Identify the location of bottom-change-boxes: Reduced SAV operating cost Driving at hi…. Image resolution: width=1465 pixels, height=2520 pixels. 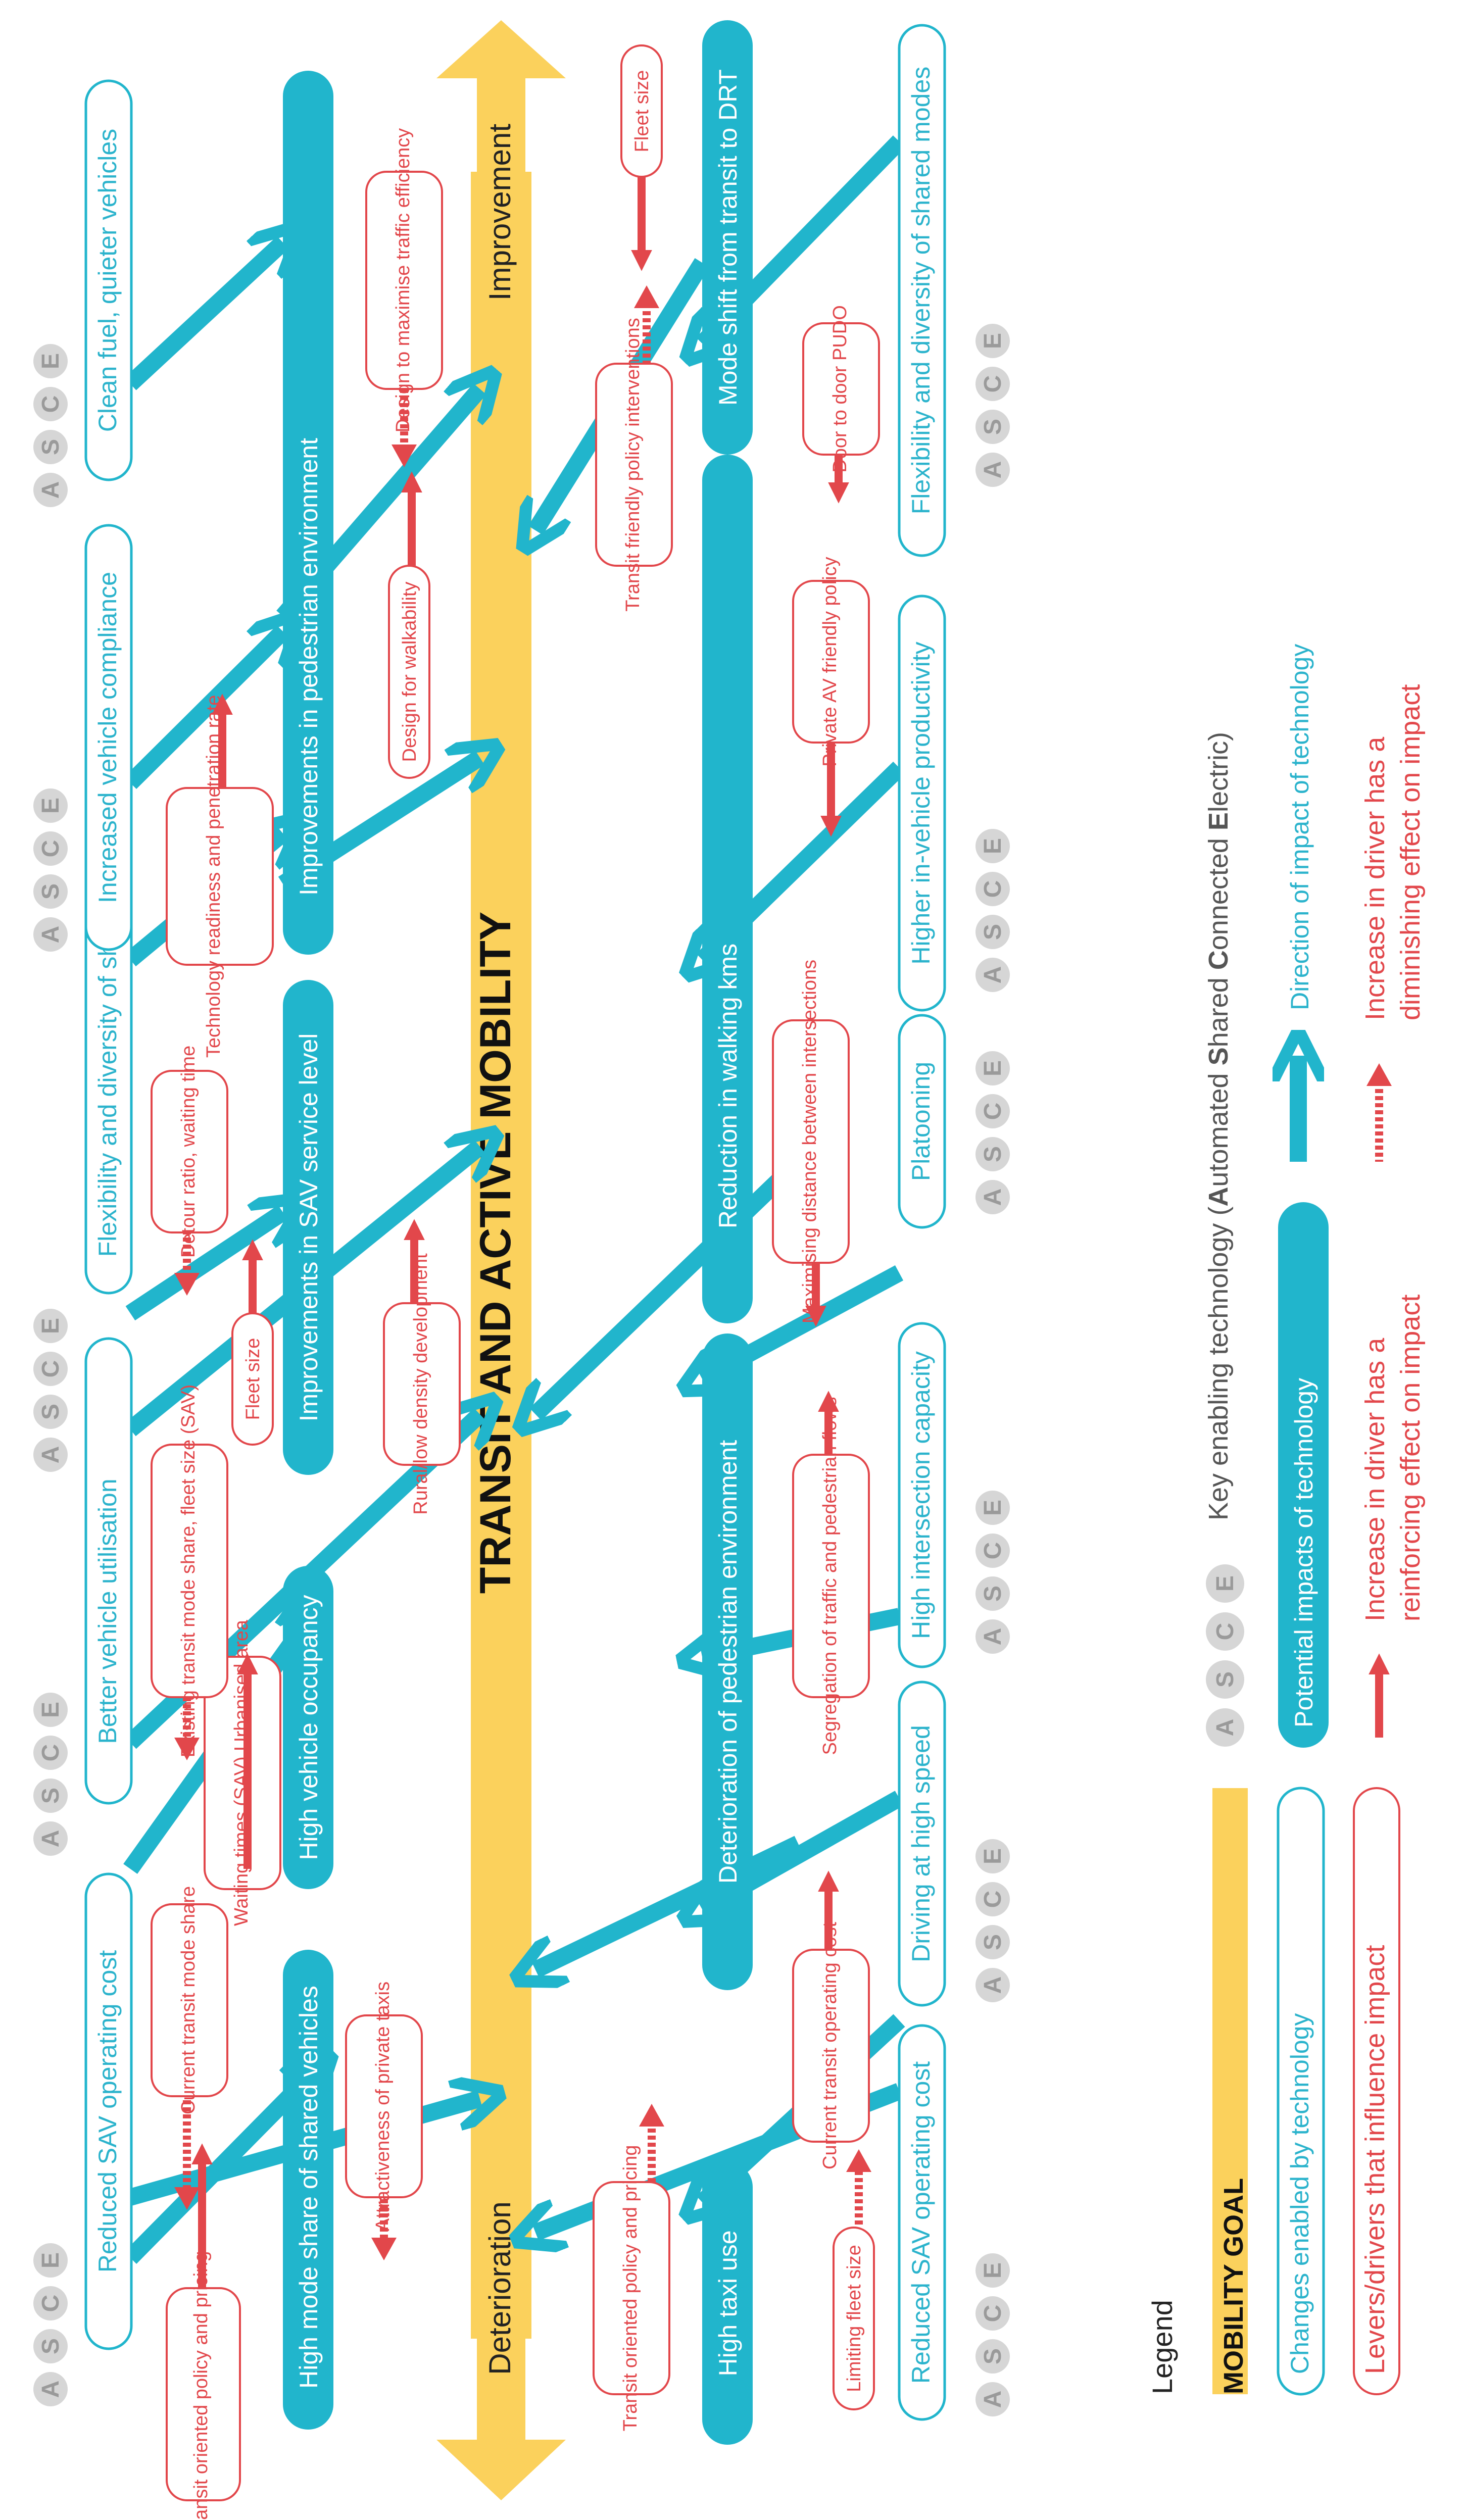
(922, 1222).